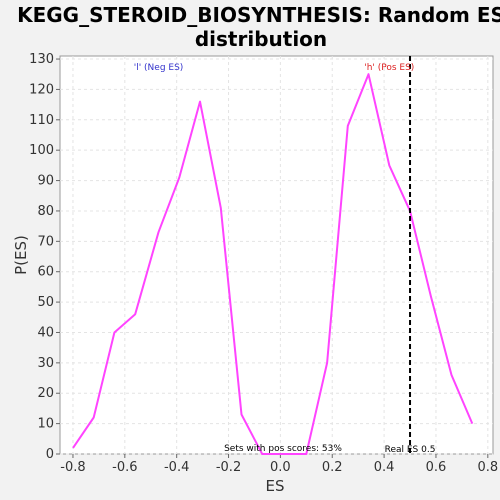  I want to click on y-tick-label: 130, so click(41, 59).